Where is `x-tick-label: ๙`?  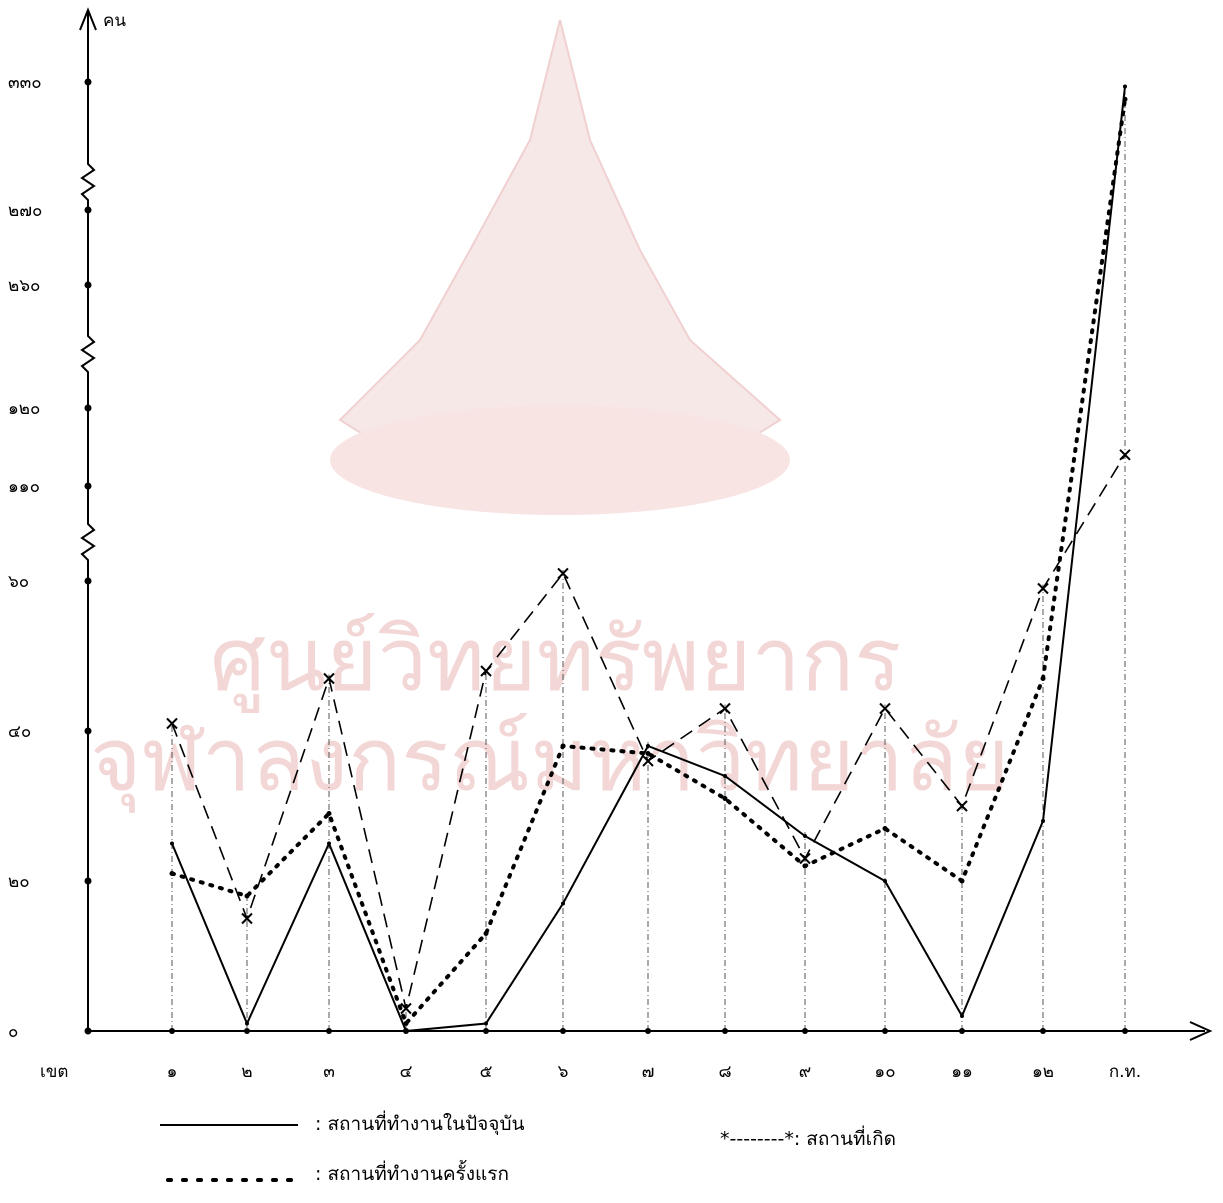 x-tick-label: ๙ is located at coordinates (805, 1072).